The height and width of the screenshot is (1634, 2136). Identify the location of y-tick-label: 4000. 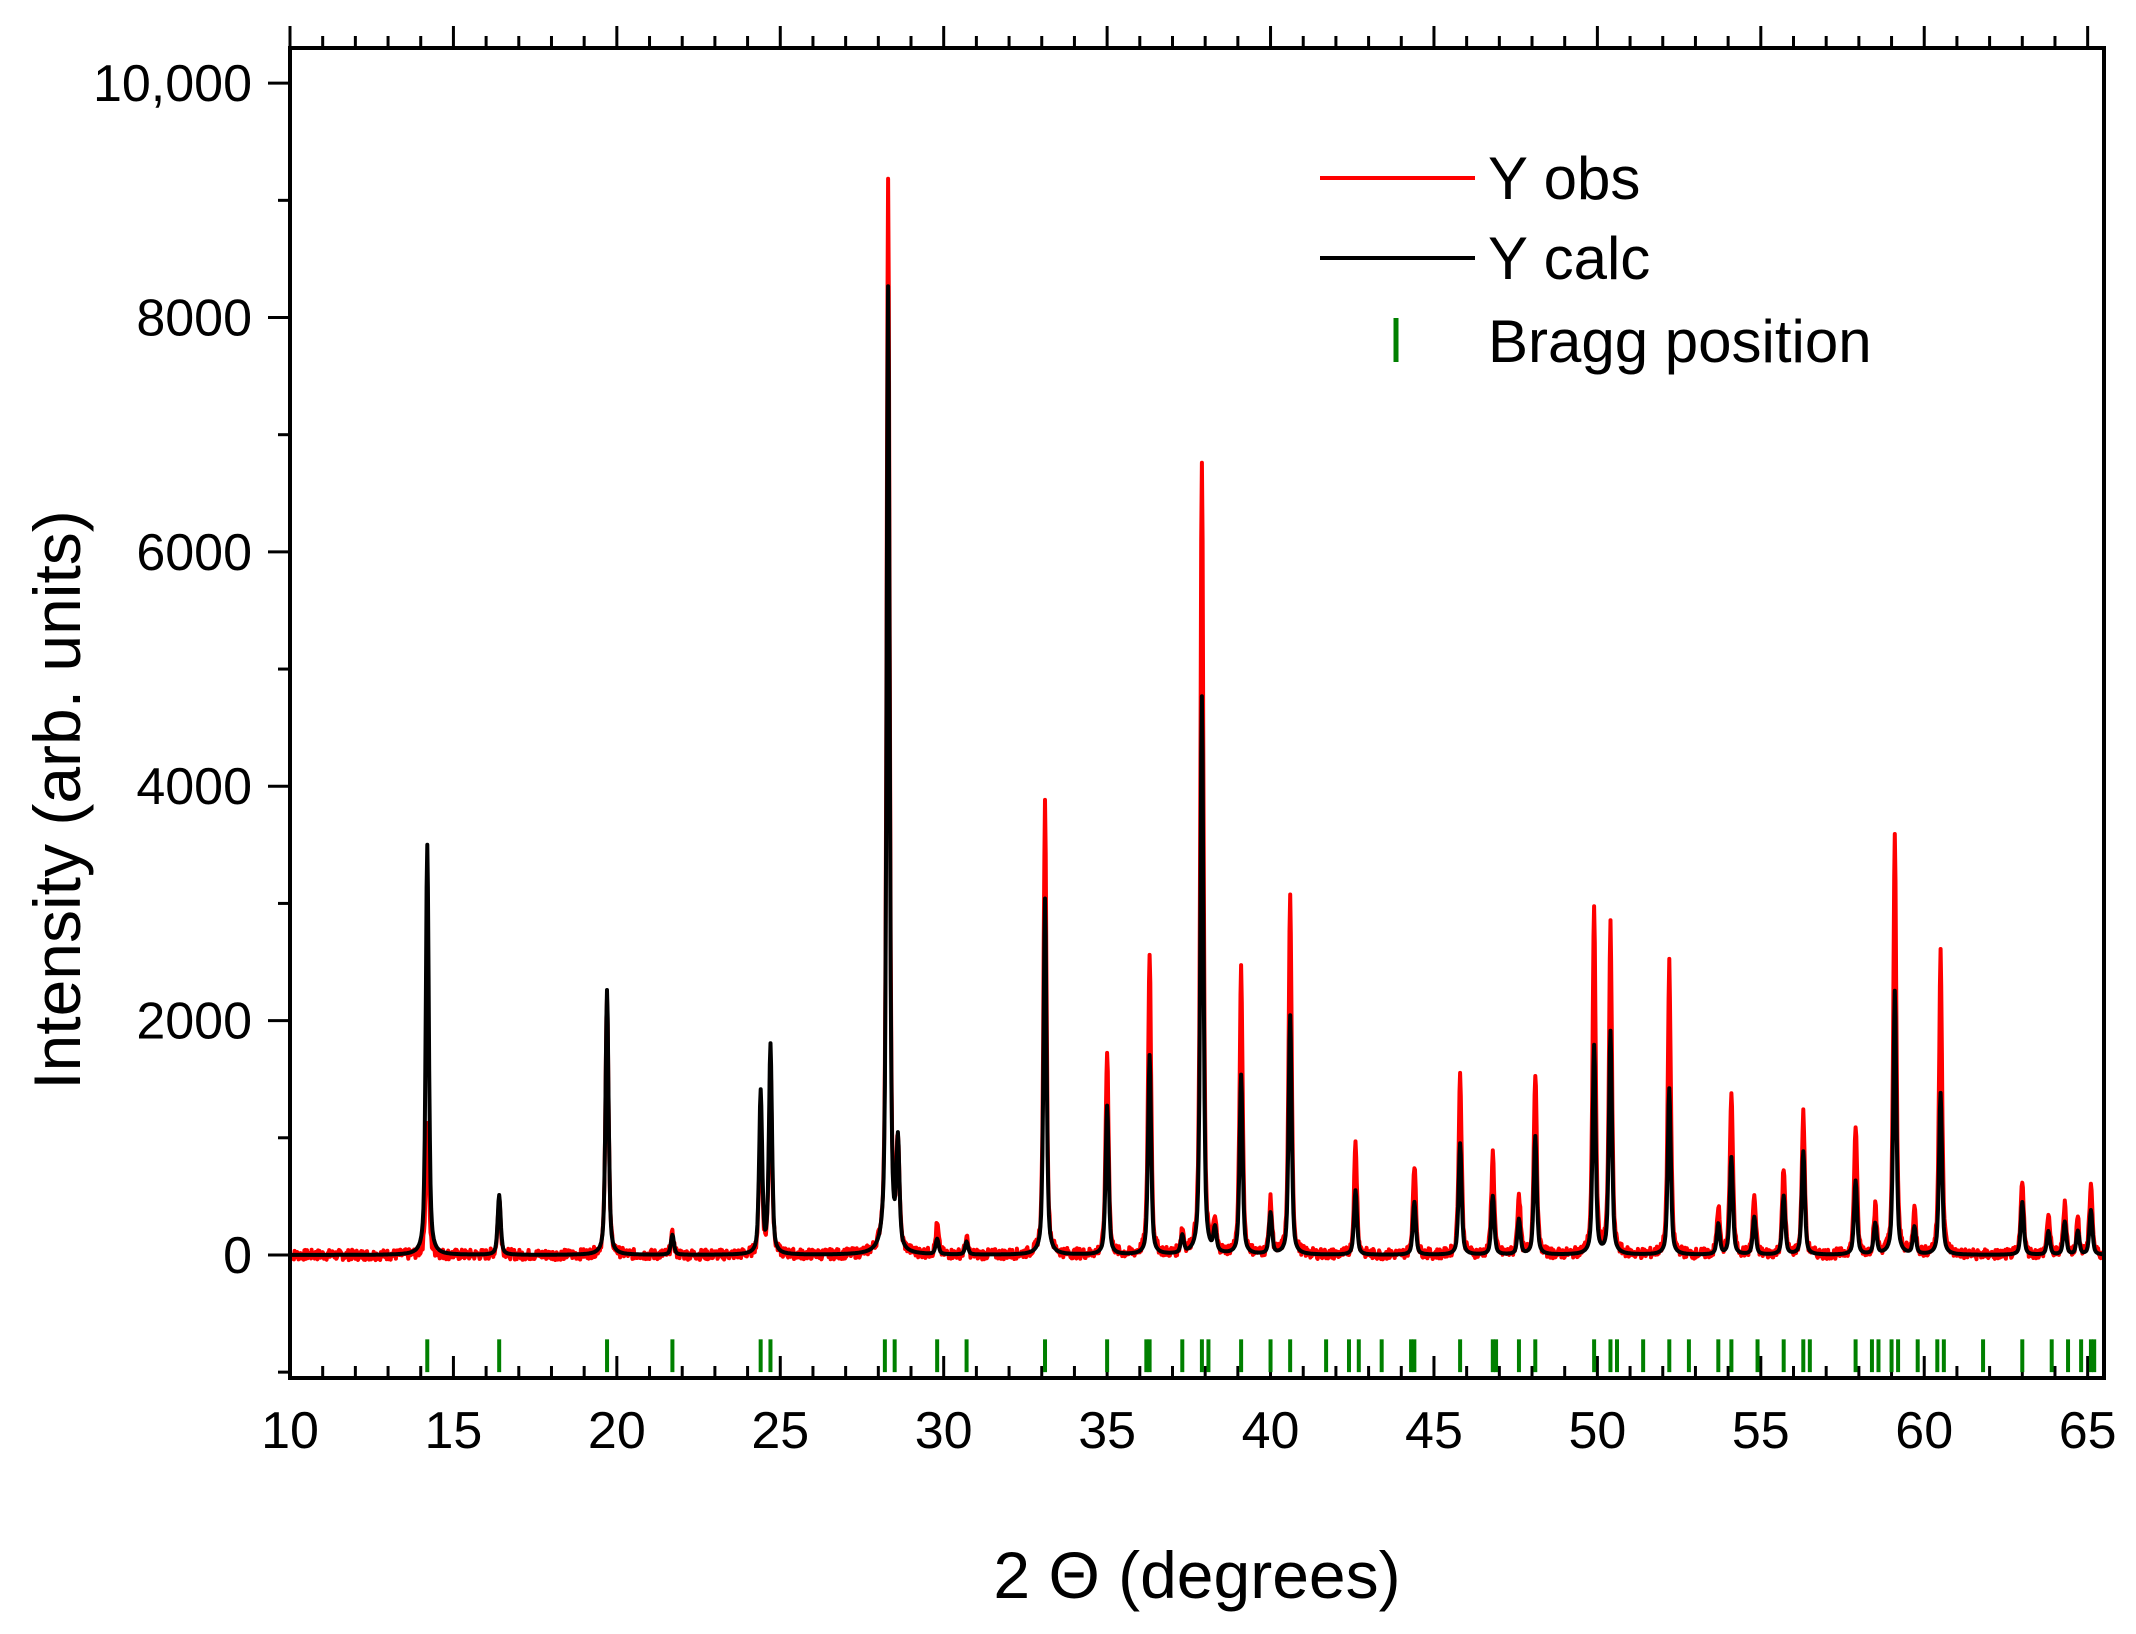
(194, 787).